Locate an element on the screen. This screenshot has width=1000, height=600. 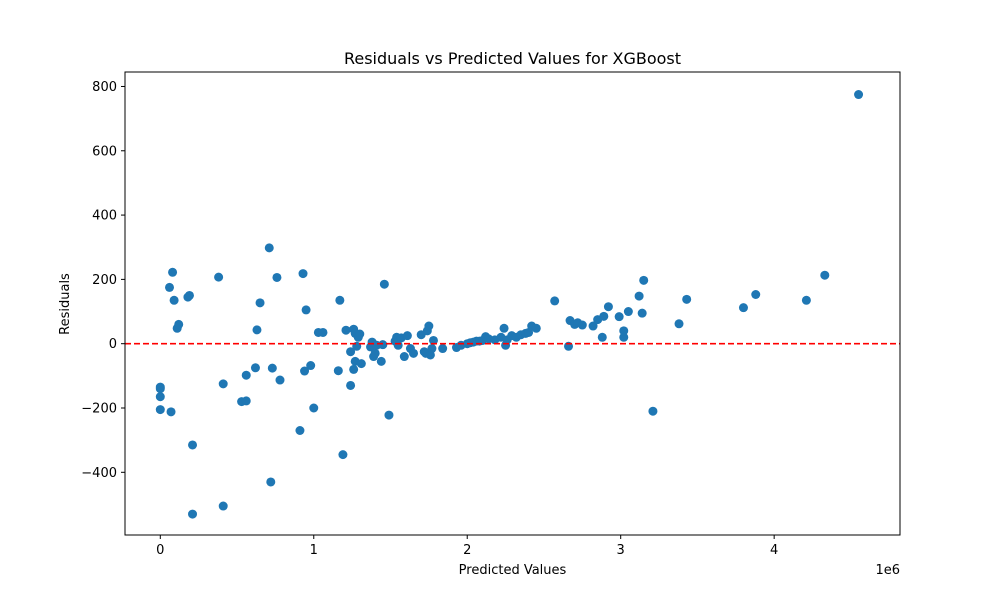
x-tick-label: 4 is located at coordinates (774, 550).